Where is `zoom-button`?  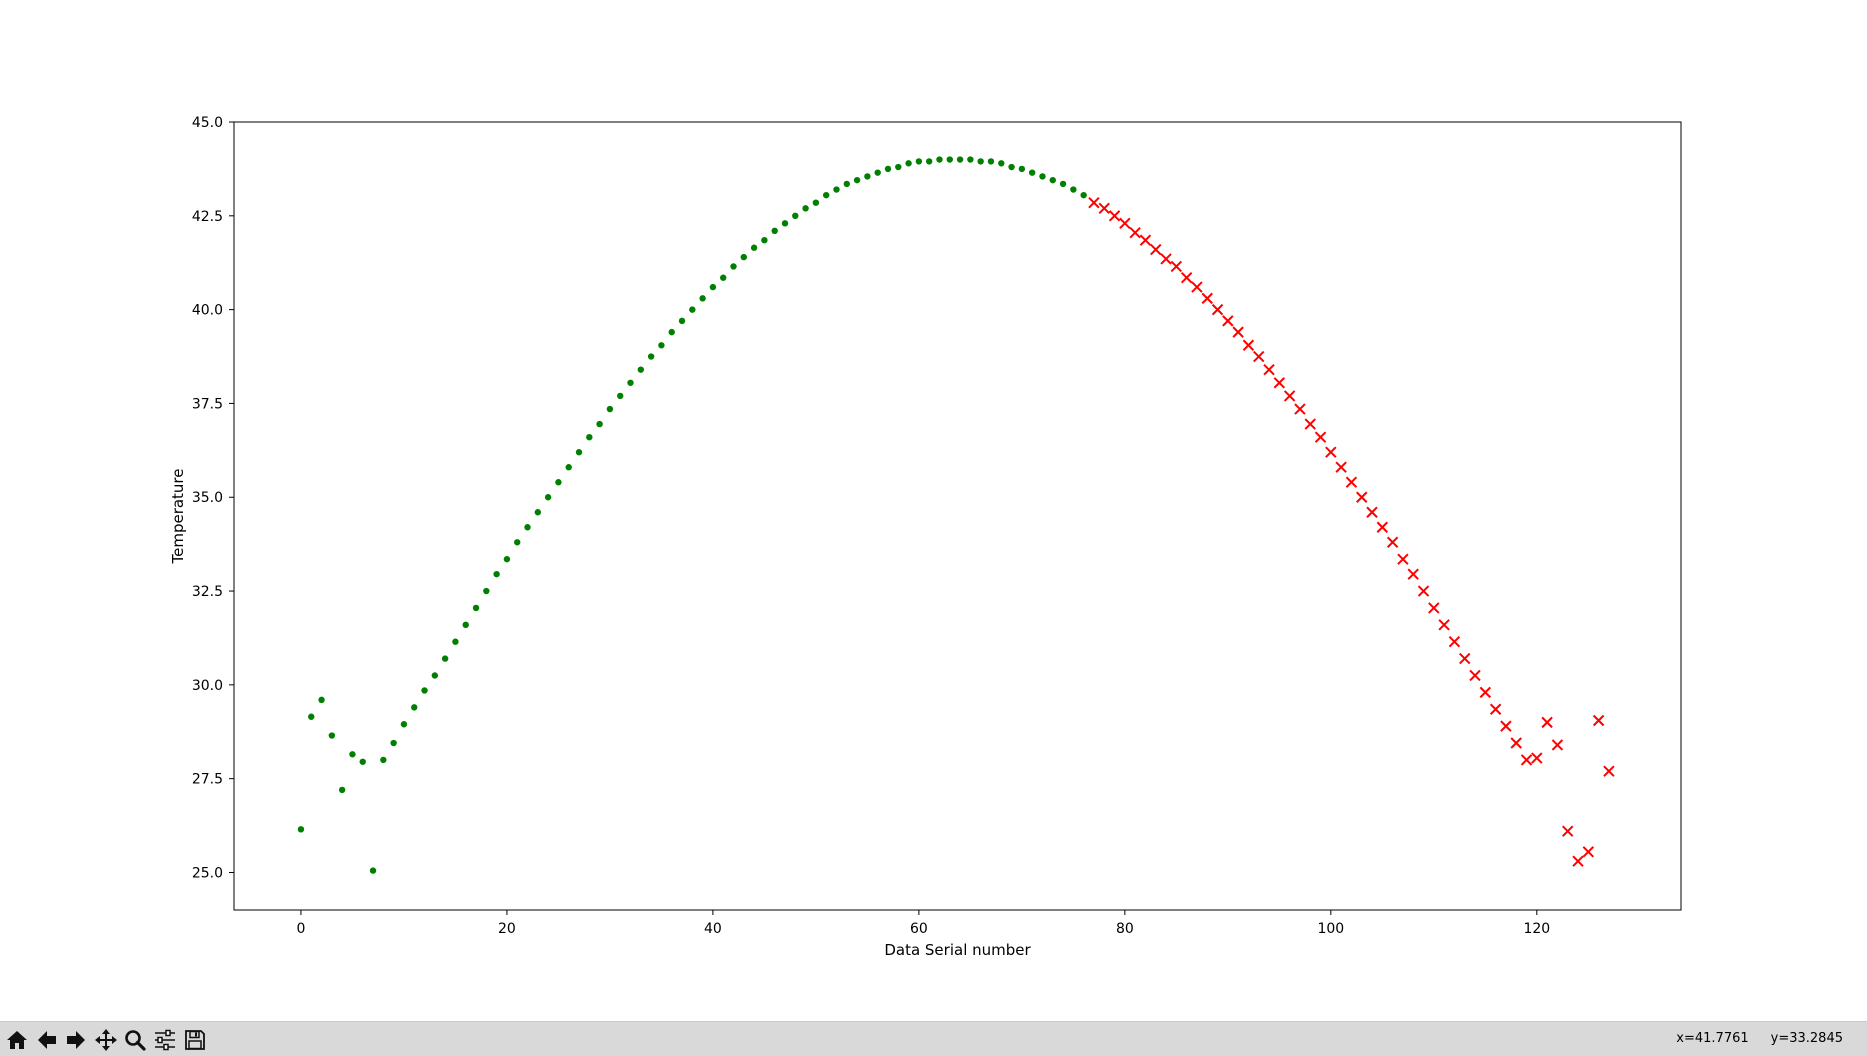
zoom-button is located at coordinates (135, 1039).